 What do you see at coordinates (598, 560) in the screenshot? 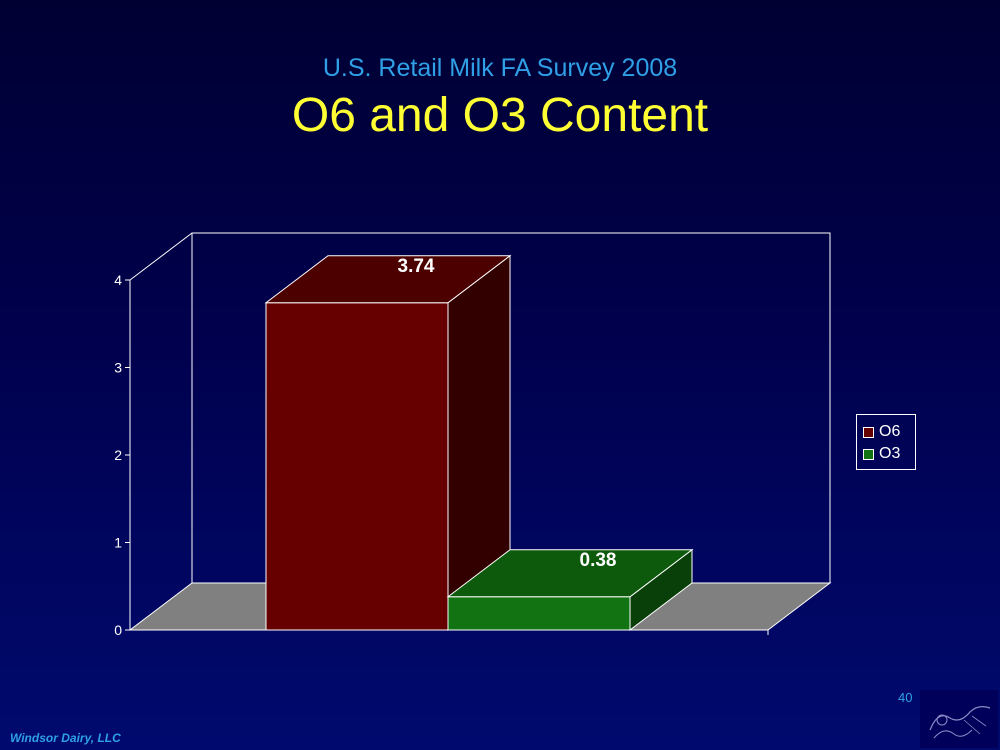
I see `data-label-o3: 0.38` at bounding box center [598, 560].